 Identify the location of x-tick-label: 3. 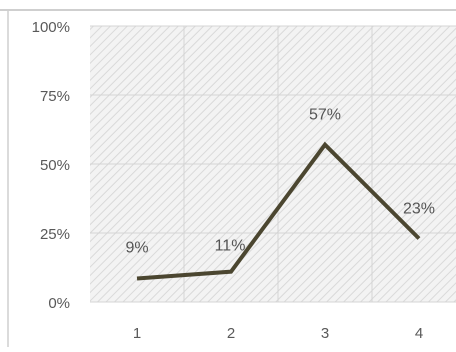
(325, 333).